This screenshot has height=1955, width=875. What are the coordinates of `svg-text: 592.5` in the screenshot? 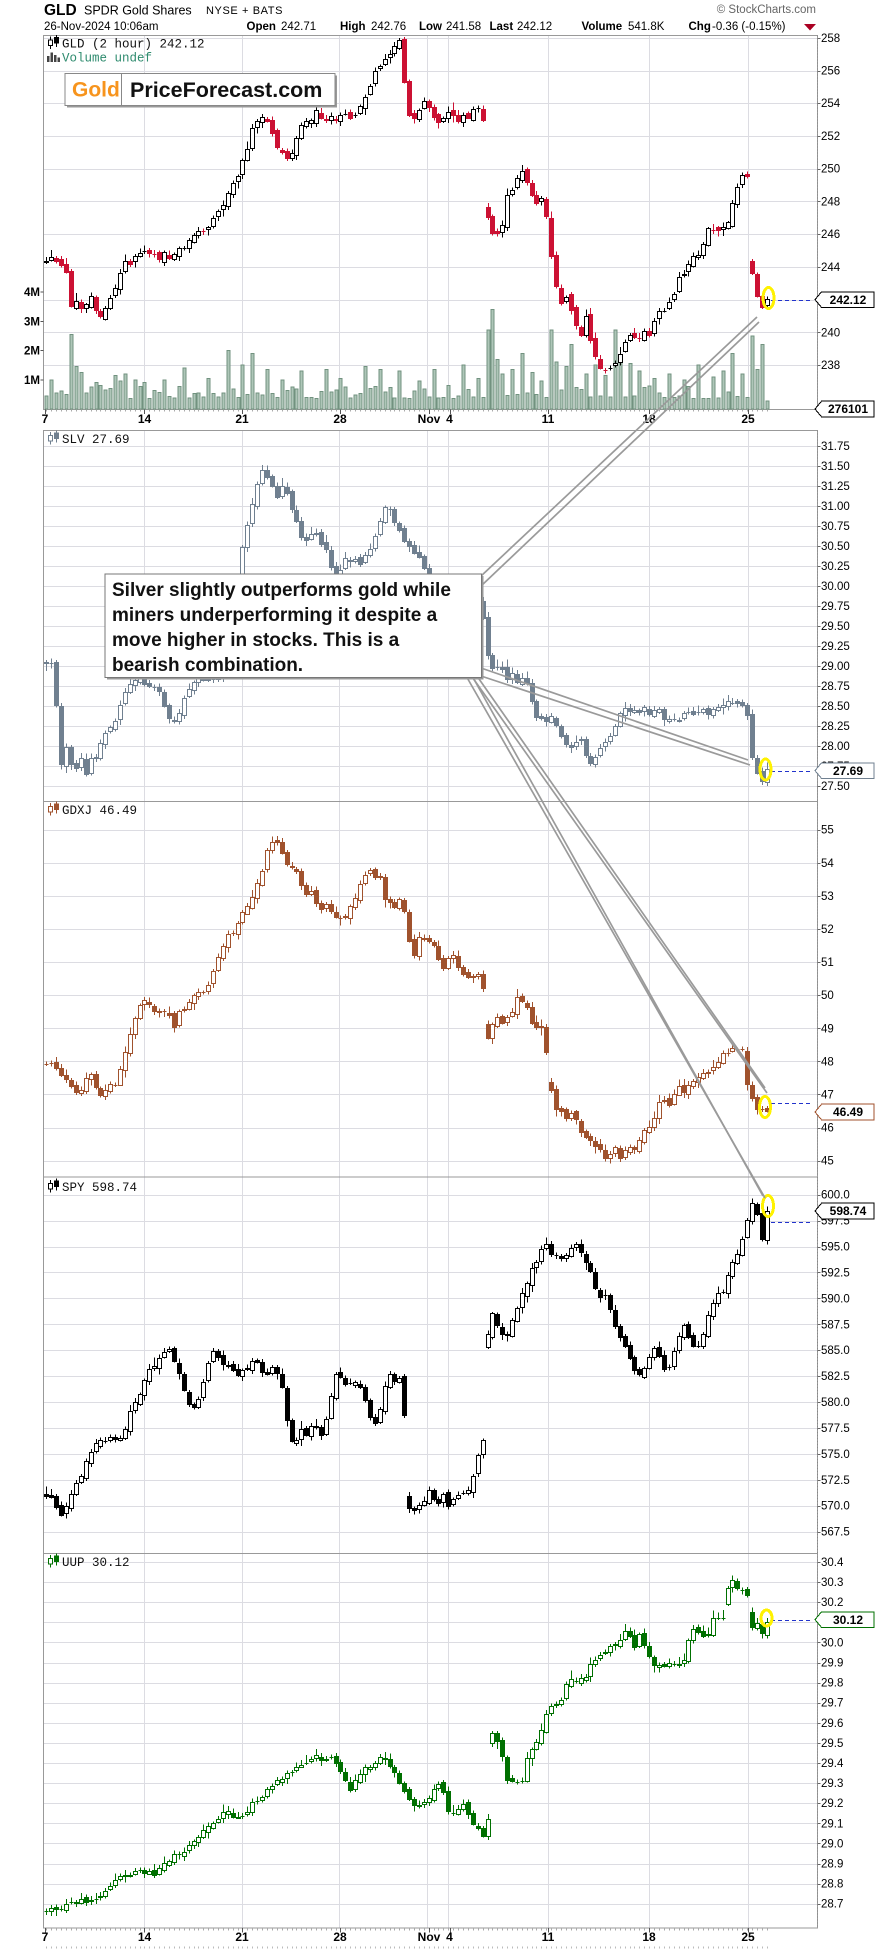 It's located at (835, 1274).